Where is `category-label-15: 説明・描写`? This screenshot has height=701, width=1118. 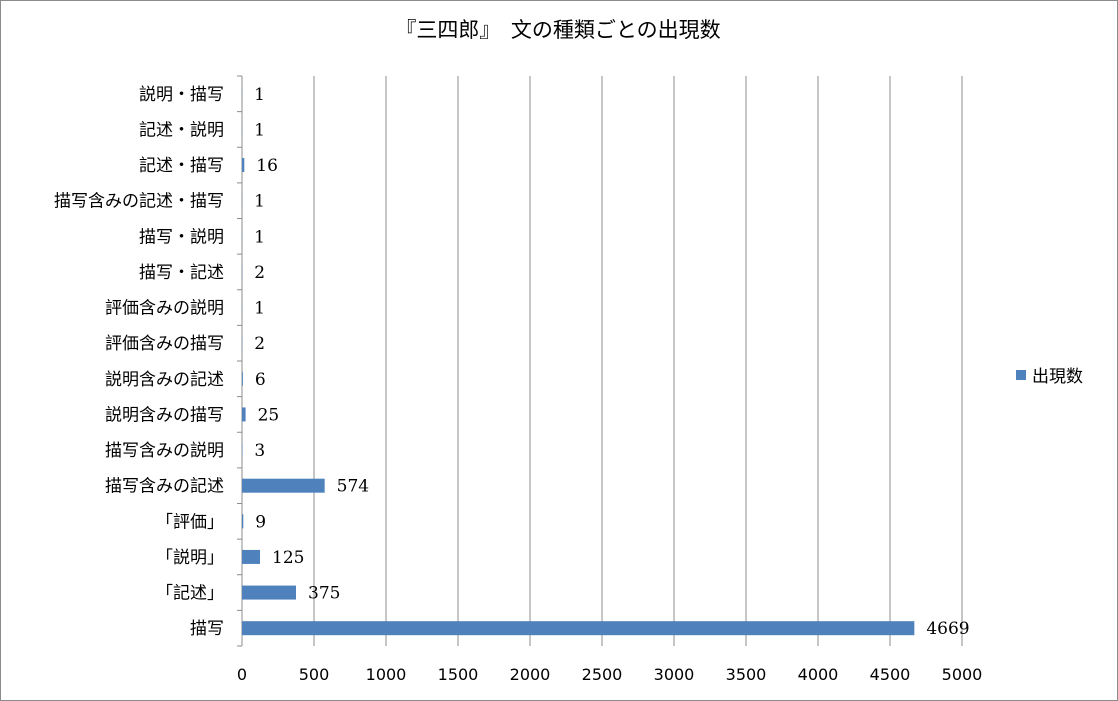
category-label-15: 説明・描写 is located at coordinates (181, 95).